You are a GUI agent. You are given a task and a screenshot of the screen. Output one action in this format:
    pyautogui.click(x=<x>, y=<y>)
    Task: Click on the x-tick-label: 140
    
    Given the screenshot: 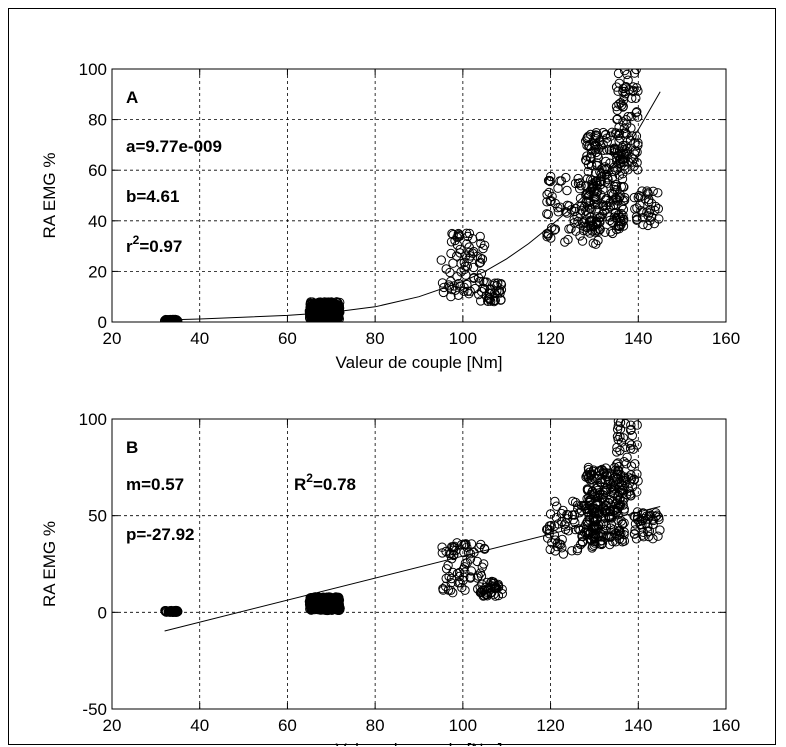 What is the action you would take?
    pyautogui.click(x=638, y=725)
    